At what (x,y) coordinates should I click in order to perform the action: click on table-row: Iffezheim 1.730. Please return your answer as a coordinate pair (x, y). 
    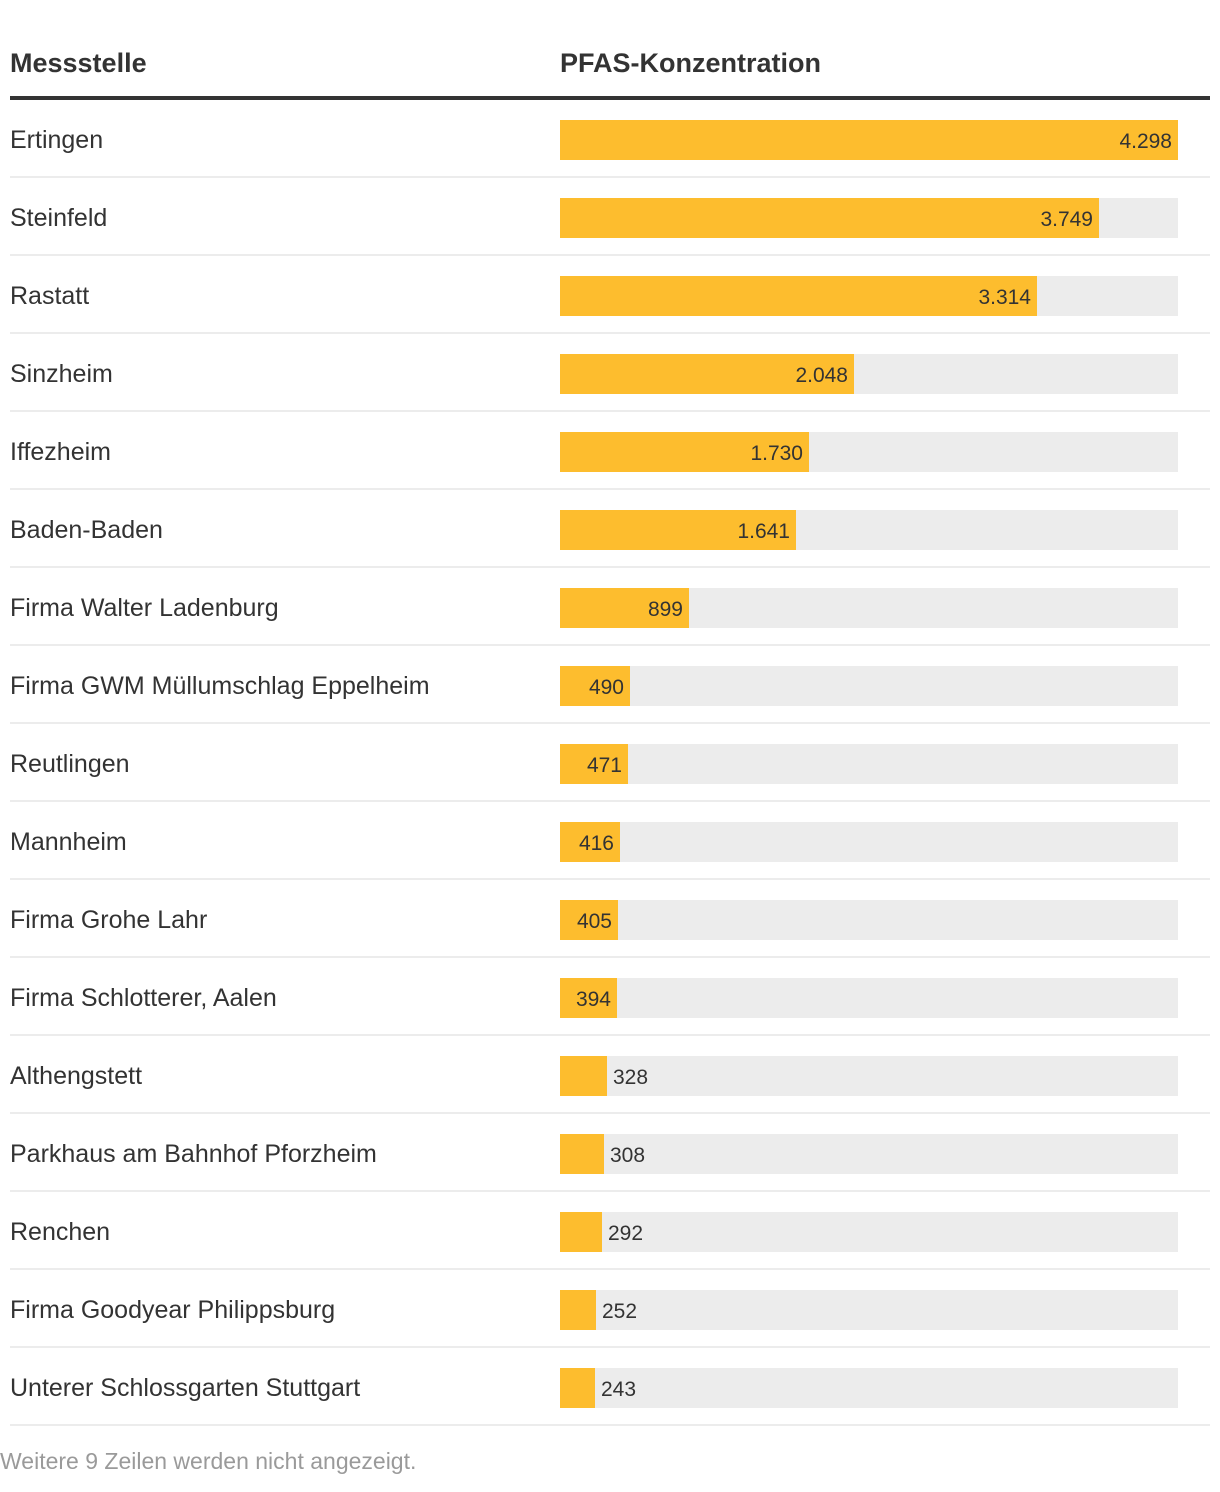
    Looking at the image, I should click on (610, 451).